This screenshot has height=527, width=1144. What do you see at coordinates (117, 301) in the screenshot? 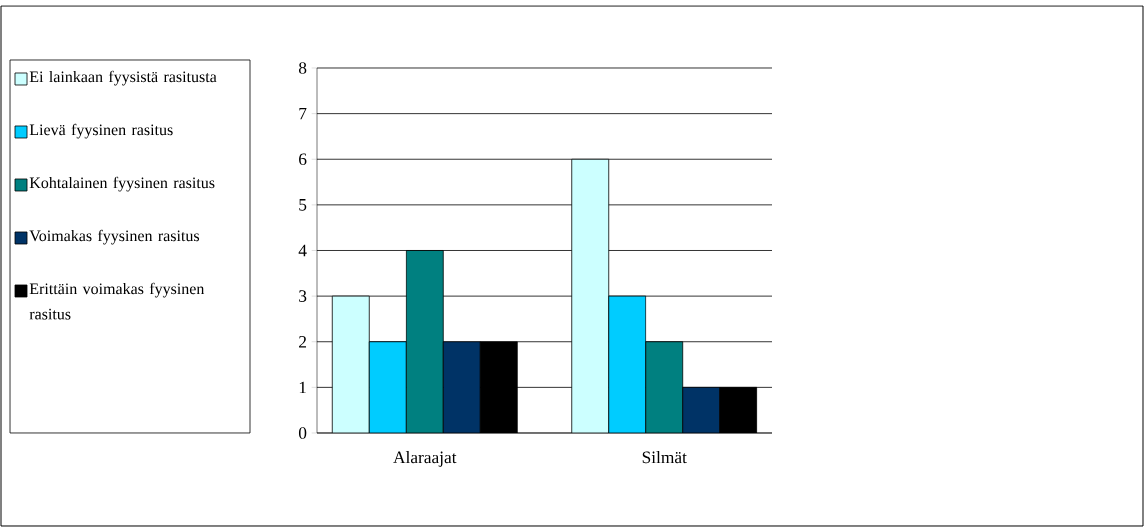
I see `legend-label: Erittäin voimakas fyysinen rasitus` at bounding box center [117, 301].